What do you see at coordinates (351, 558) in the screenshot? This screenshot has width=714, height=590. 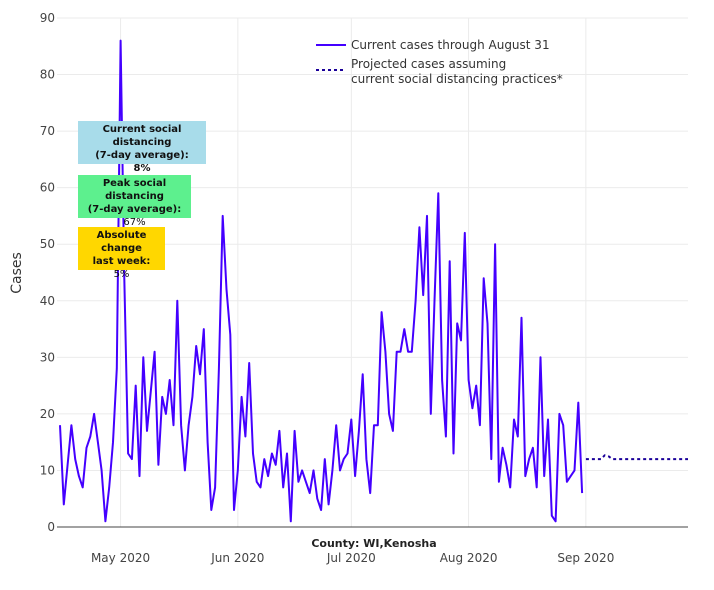 I see `x-tick-label: Jul 2020` at bounding box center [351, 558].